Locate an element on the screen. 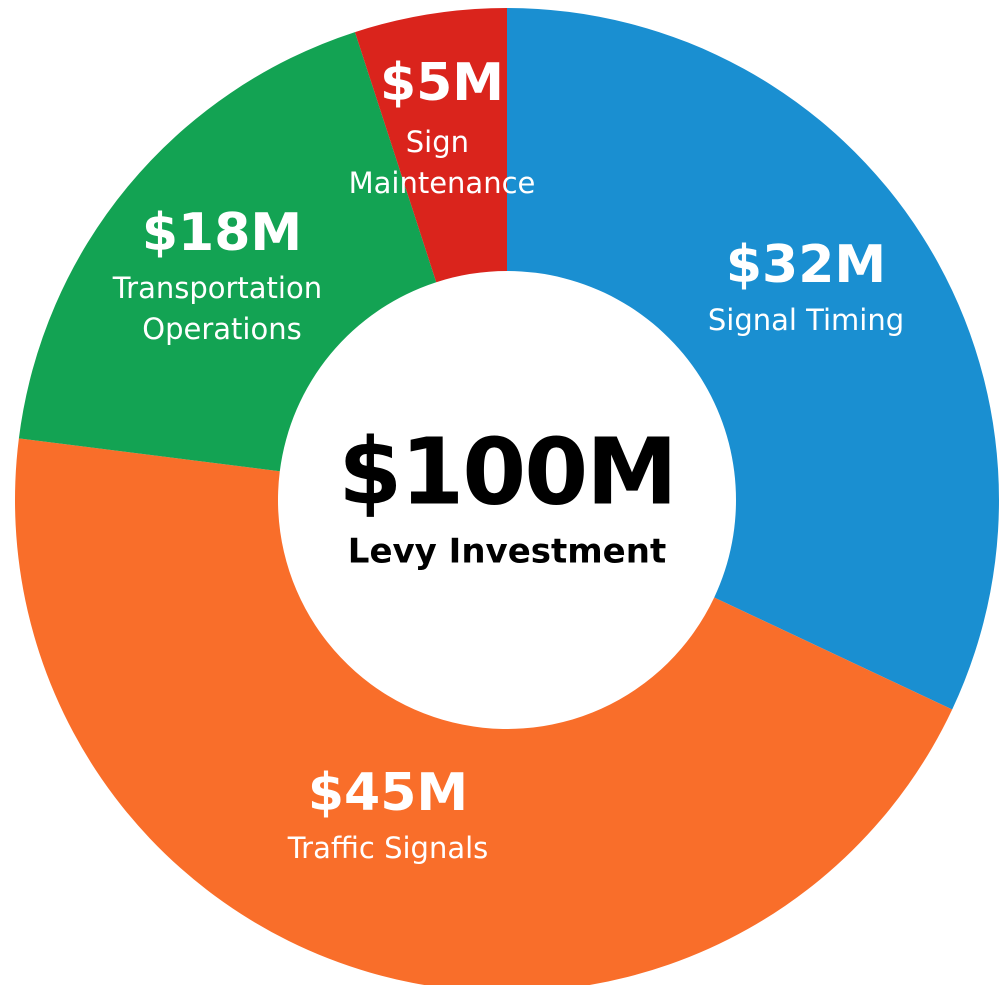  category-label: Transportation Operations is located at coordinates (222, 308).